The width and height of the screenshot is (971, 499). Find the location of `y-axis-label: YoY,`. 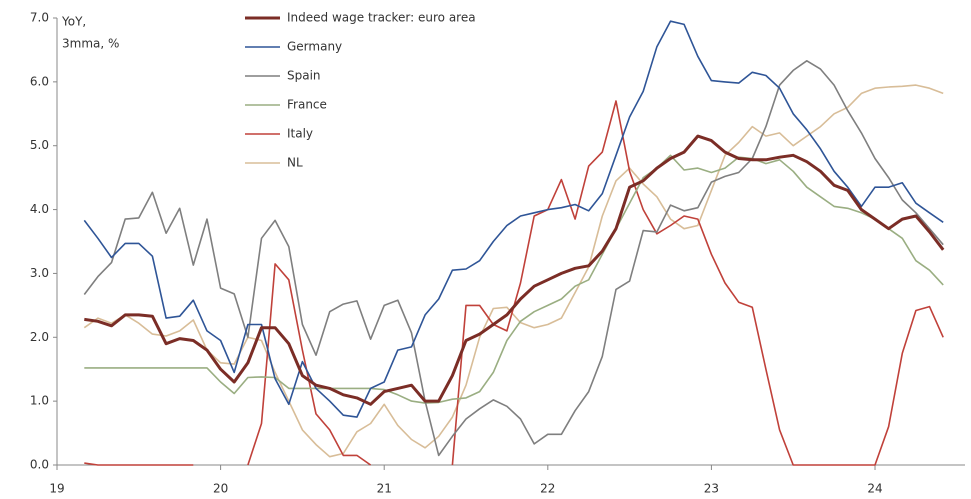

y-axis-label: YoY, is located at coordinates (73, 22).